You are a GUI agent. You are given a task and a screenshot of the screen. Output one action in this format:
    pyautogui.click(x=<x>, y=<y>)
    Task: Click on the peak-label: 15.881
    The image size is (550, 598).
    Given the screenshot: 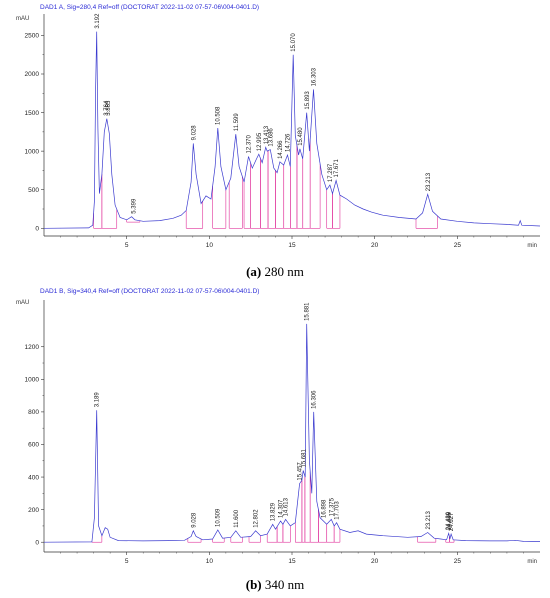 What is the action you would take?
    pyautogui.click(x=308, y=311)
    